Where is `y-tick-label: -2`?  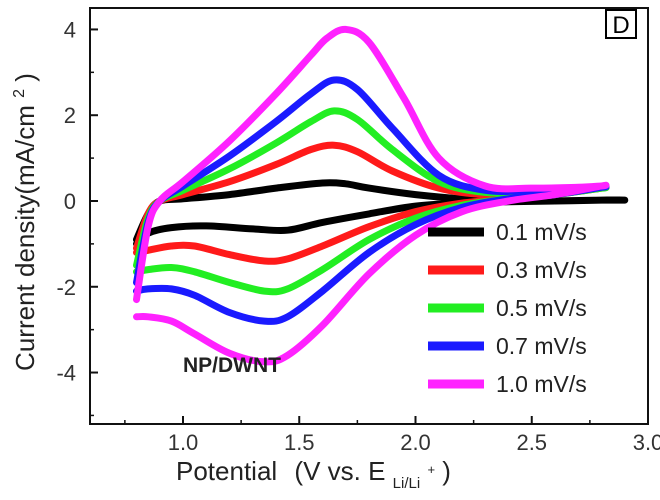
y-tick-label: -2 is located at coordinates (66, 287).